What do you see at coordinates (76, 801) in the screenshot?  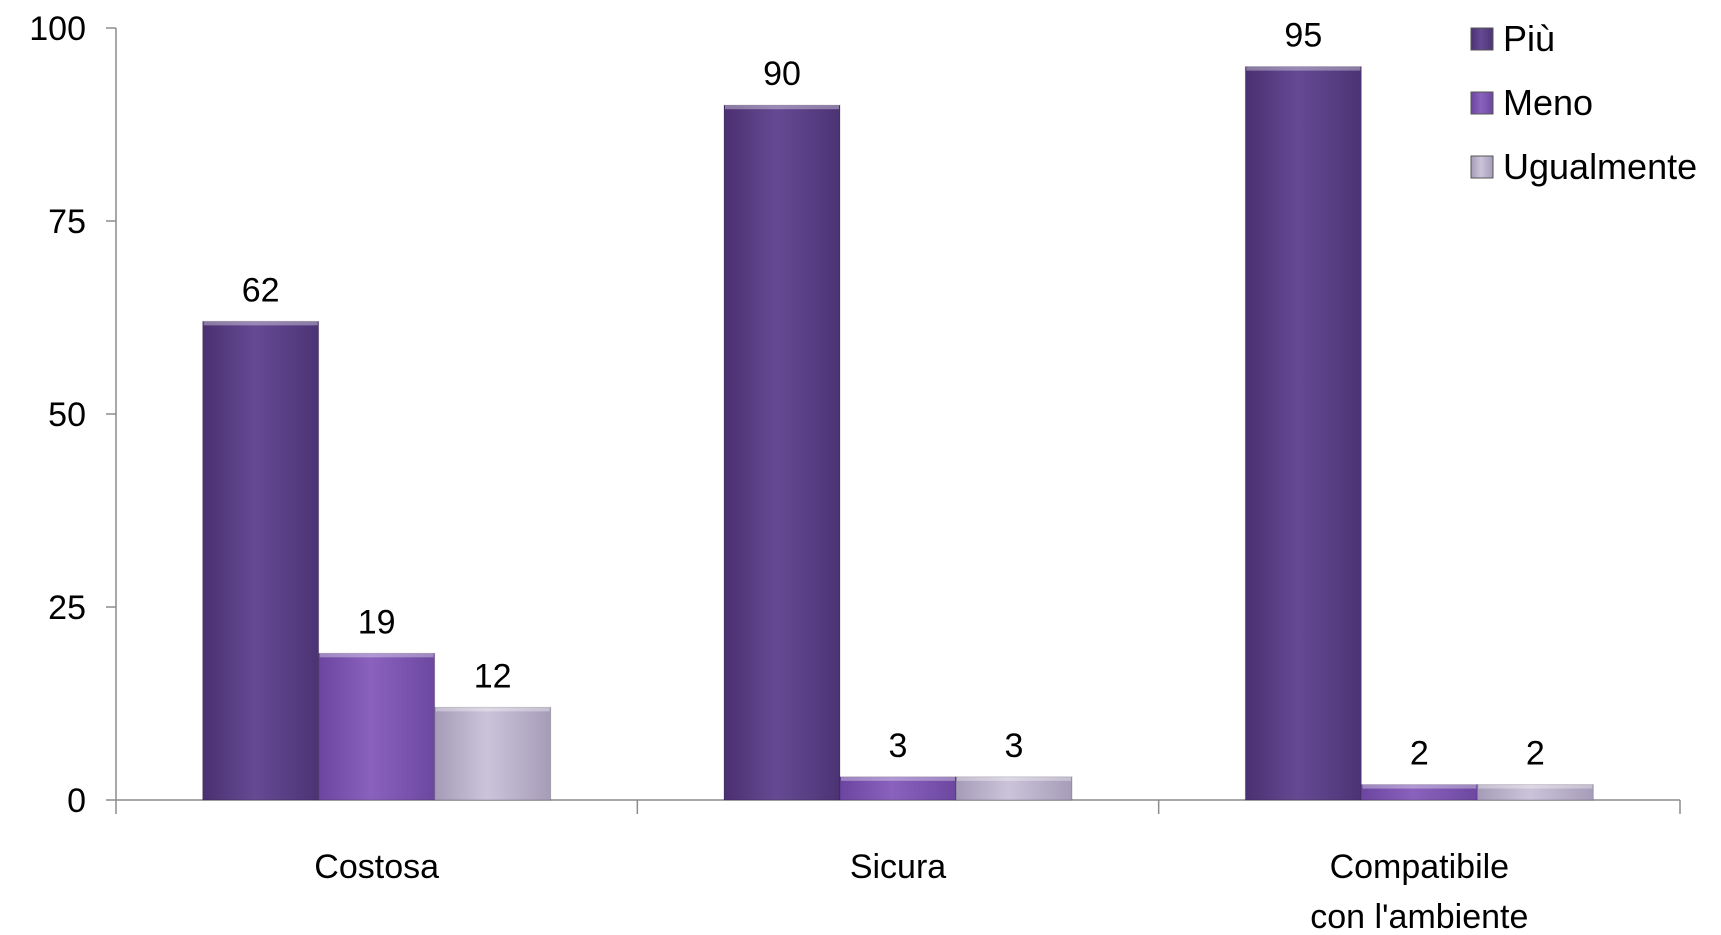 I see `y-tick-label: 0` at bounding box center [76, 801].